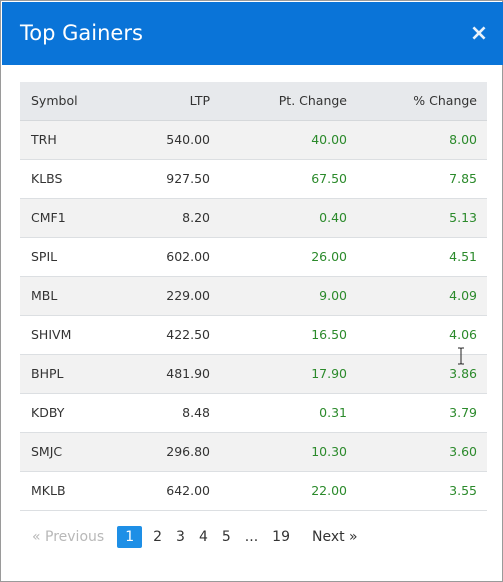 The height and width of the screenshot is (582, 503). Describe the element at coordinates (278, 335) in the screenshot. I see `cell-pt-change: 16.50` at that location.